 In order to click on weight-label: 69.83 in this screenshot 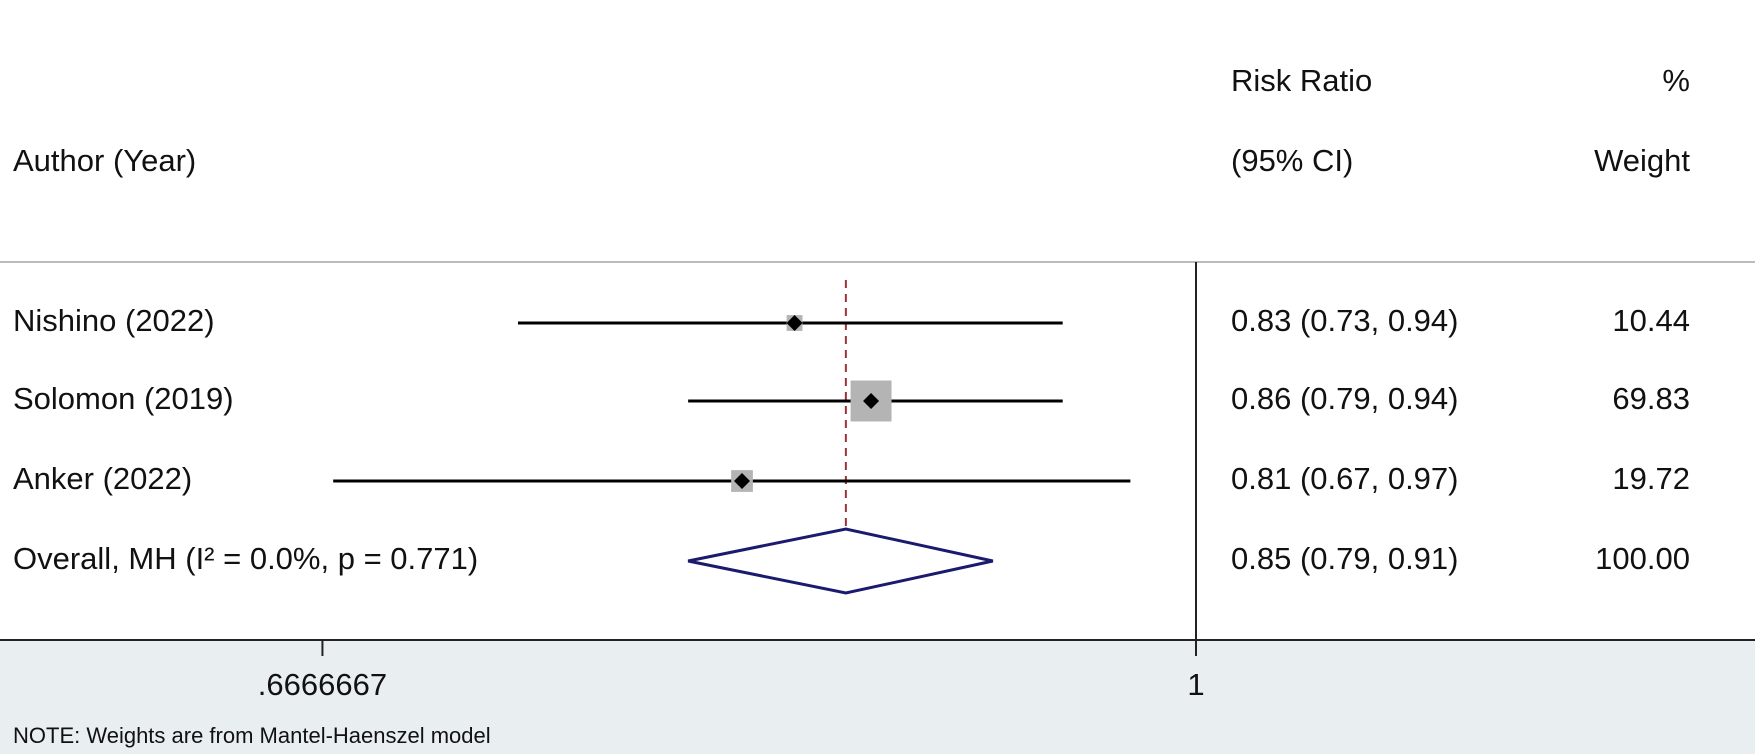, I will do `click(1651, 398)`.